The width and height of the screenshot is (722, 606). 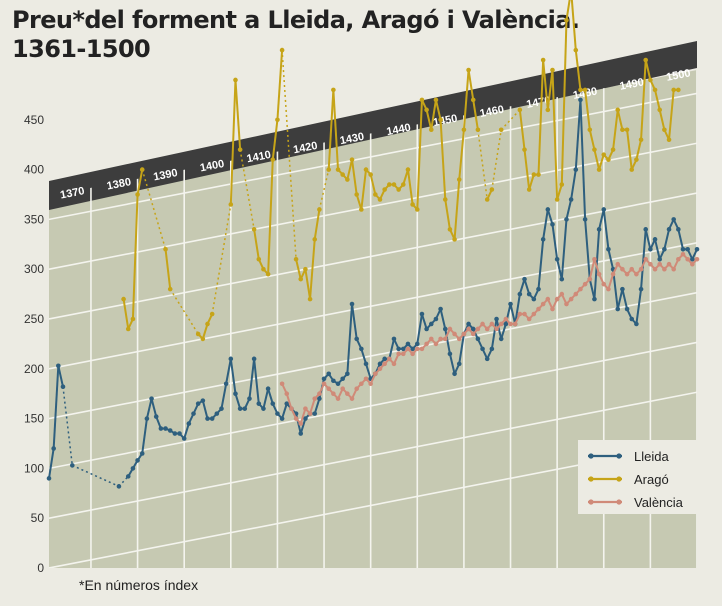 What do you see at coordinates (34, 419) in the screenshot?
I see `y-tick-label: 150` at bounding box center [34, 419].